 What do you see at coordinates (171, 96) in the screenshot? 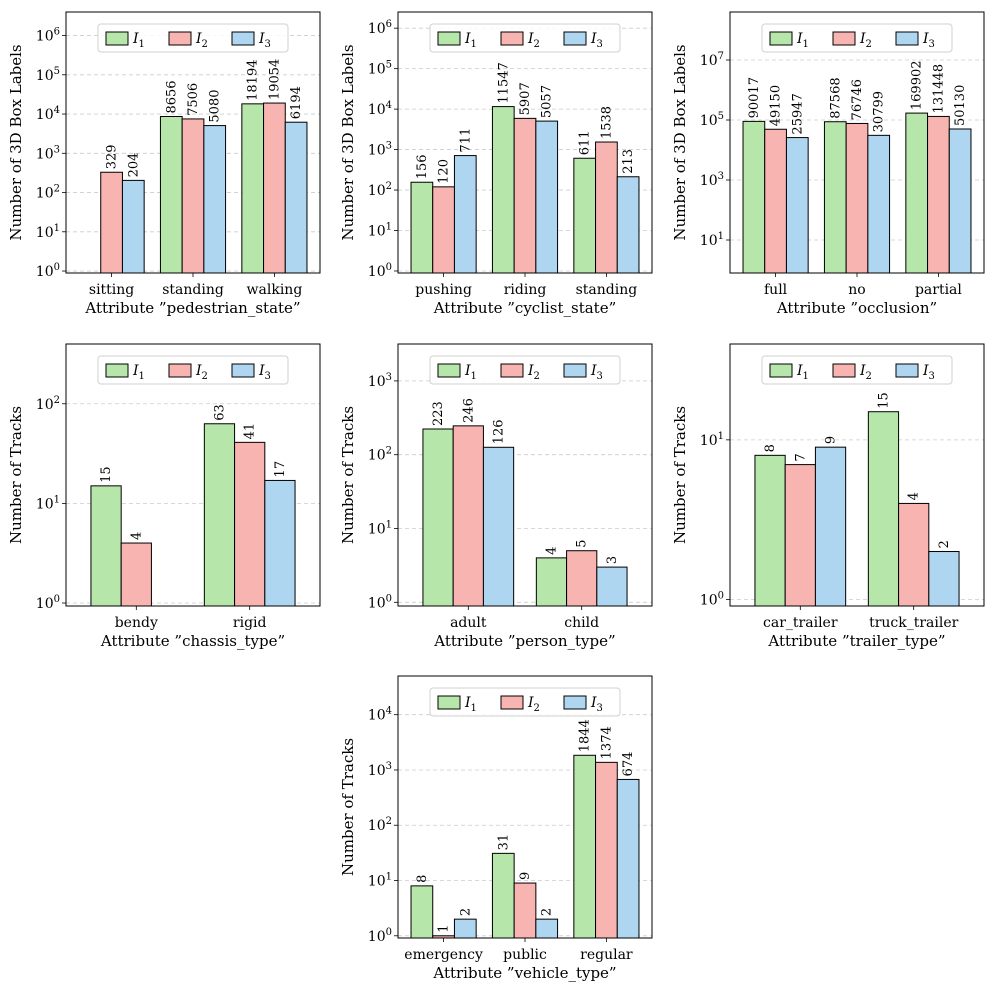
I see `bar-value-label: 8656` at bounding box center [171, 96].